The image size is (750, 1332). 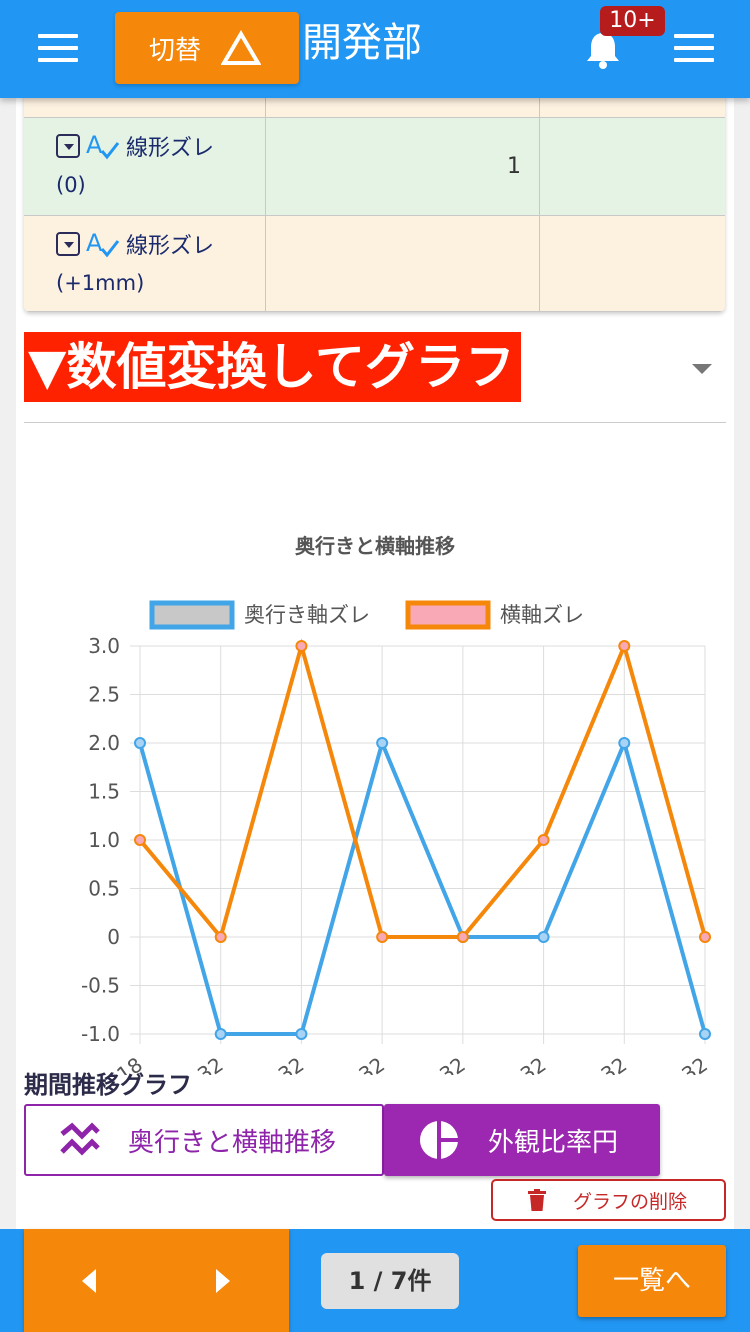 I want to click on y-tick-label: 0.5, so click(x=104, y=889).